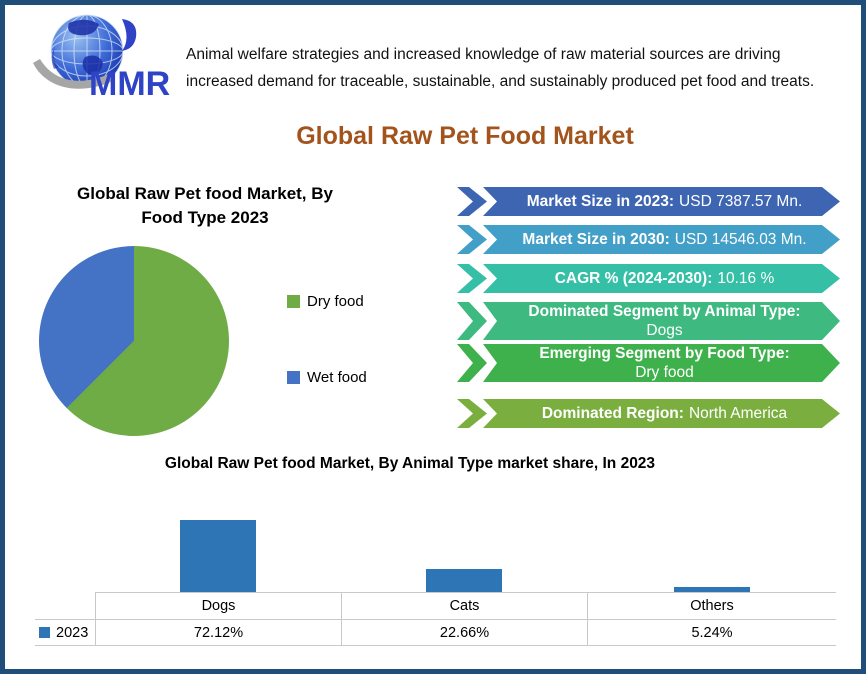 This screenshot has height=674, width=866. What do you see at coordinates (293, 301) in the screenshot?
I see `dry-food-swatch-icon` at bounding box center [293, 301].